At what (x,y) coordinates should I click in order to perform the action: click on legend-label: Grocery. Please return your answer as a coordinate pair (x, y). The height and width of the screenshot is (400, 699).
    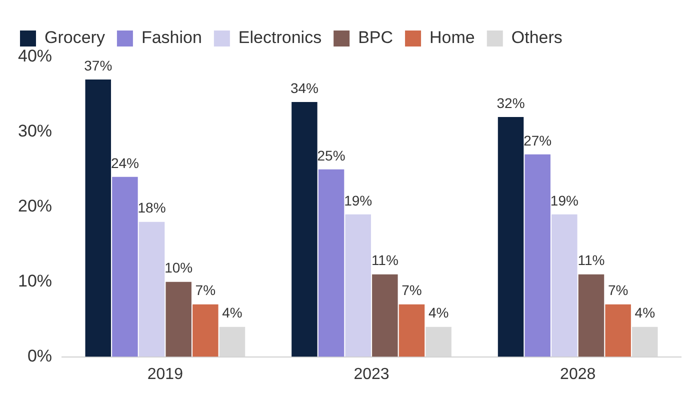
    Looking at the image, I should click on (75, 38).